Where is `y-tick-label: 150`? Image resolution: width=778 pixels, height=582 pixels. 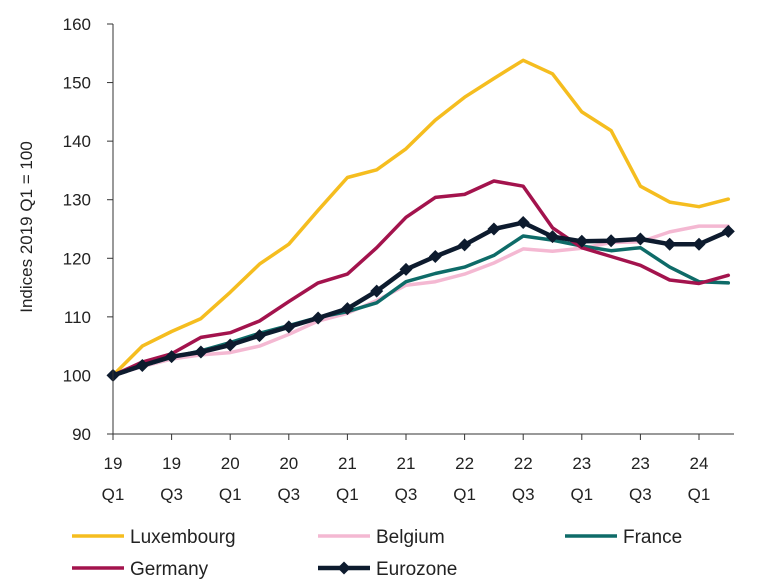
y-tick-label: 150 is located at coordinates (77, 83).